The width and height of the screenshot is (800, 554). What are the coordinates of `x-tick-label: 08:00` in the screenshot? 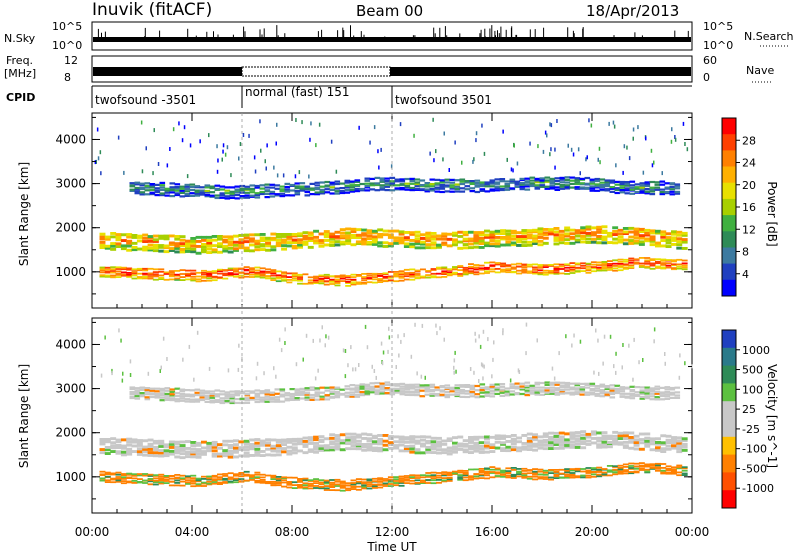 It's located at (292, 532).